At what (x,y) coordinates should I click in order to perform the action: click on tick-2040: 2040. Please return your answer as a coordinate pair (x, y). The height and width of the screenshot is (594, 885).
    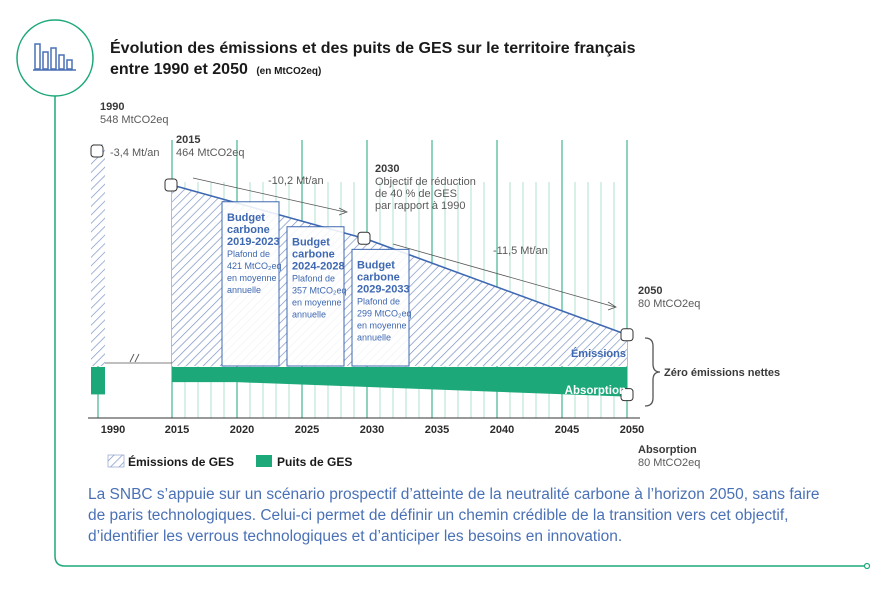
    Looking at the image, I should click on (502, 430).